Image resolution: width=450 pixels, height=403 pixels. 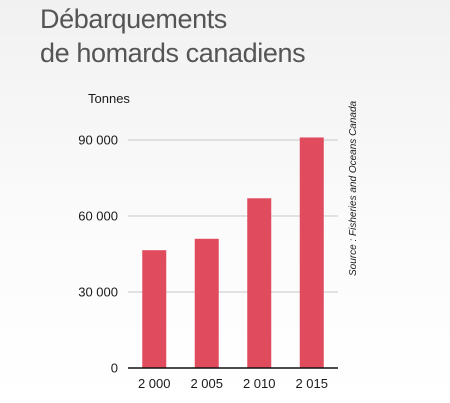 I want to click on x-tick-label: 2 010, so click(x=259, y=383).